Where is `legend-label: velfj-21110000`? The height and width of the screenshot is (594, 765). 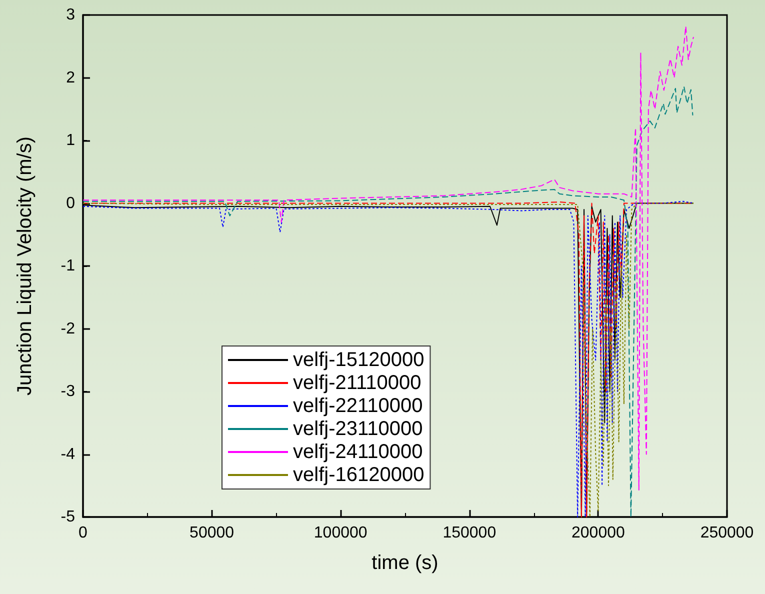 legend-label: velfj-21110000 is located at coordinates (357, 383).